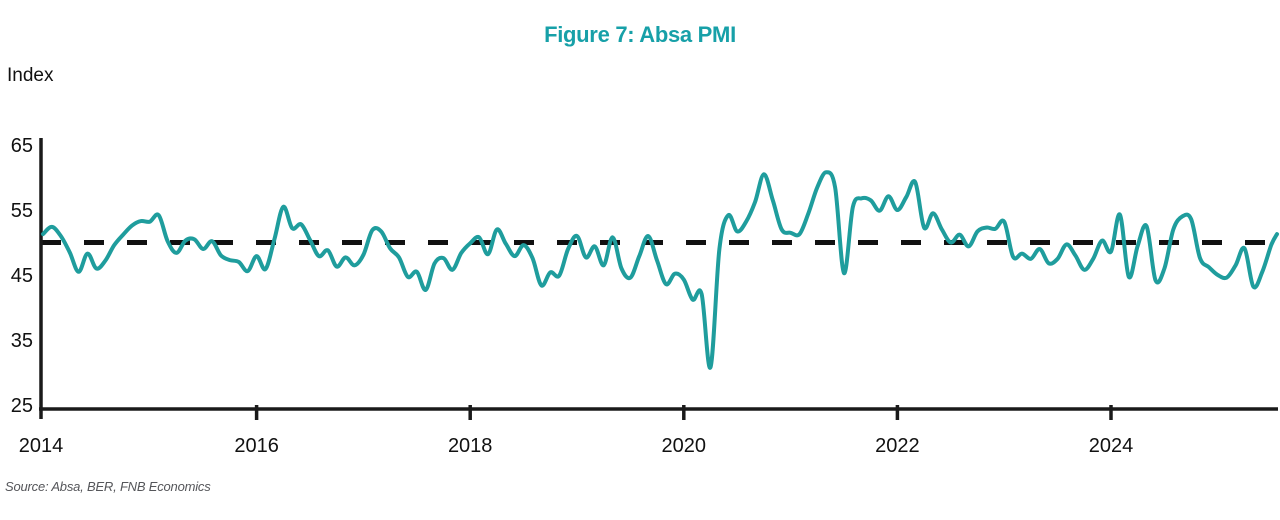 This screenshot has width=1280, height=520. What do you see at coordinates (22, 406) in the screenshot?
I see `y-tick-label: 25` at bounding box center [22, 406].